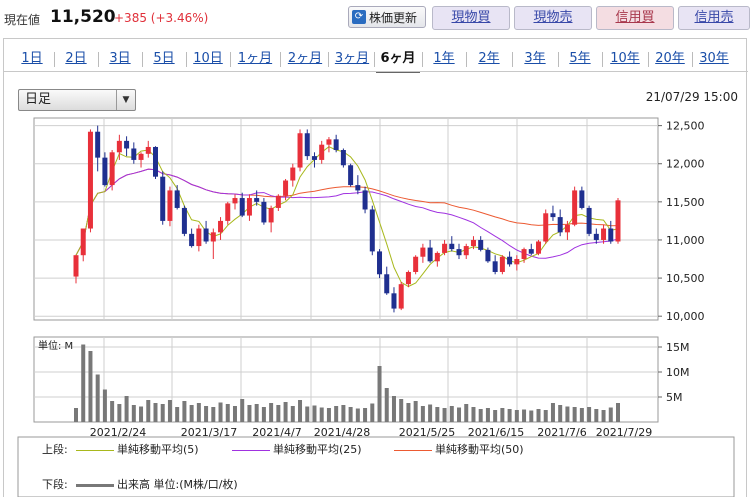  I want to click on cash-buy-button: 現物買, so click(471, 18).